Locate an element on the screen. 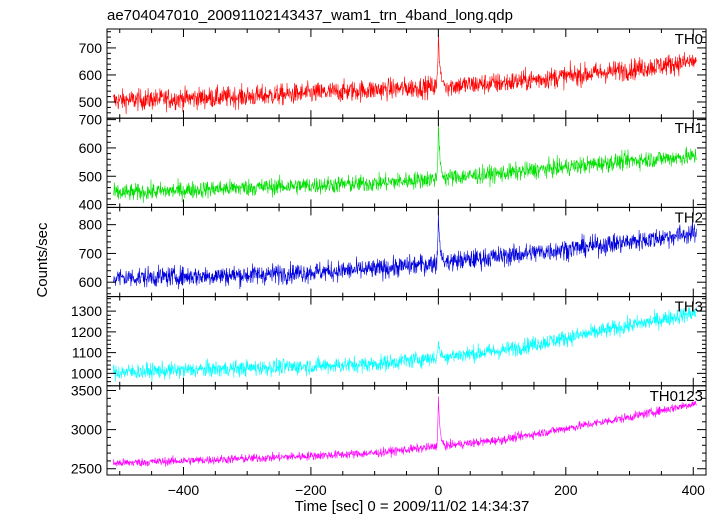 This screenshot has height=516, width=719. y-tick-label: 3500 is located at coordinates (86, 390).